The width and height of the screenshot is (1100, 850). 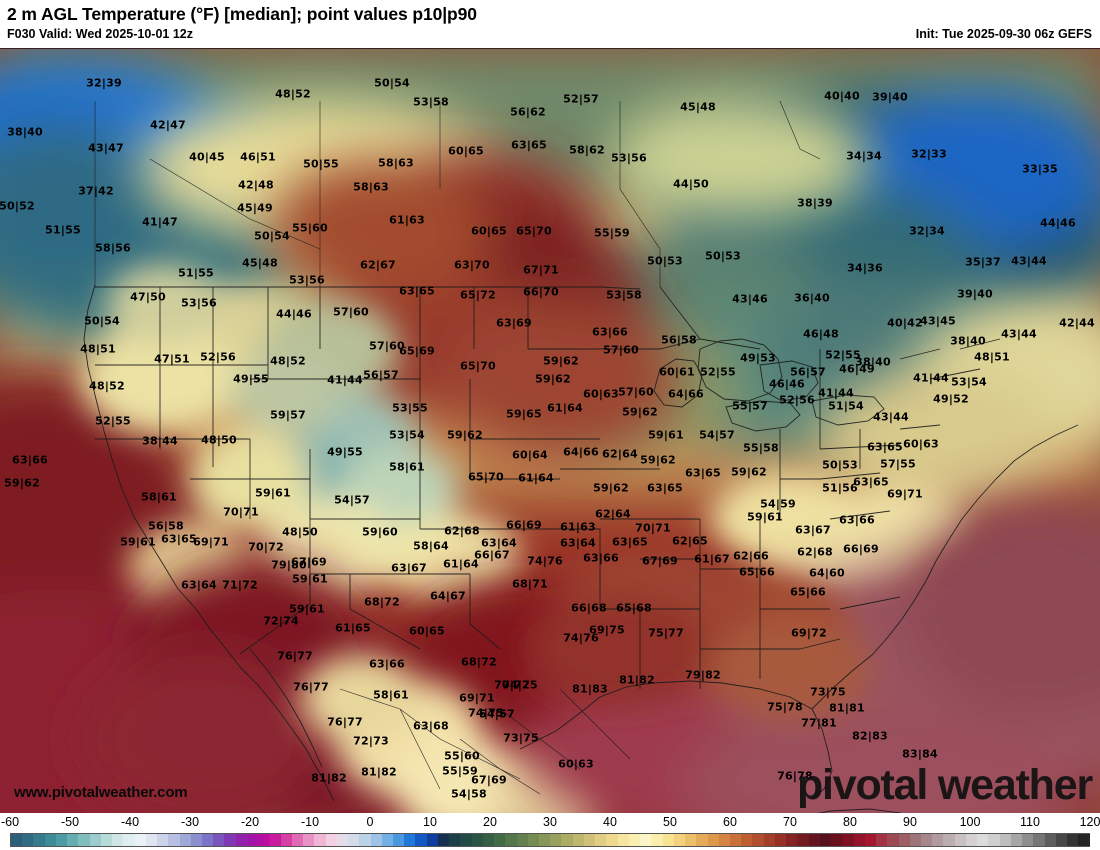 What do you see at coordinates (610, 822) in the screenshot?
I see `colorbar-tick: 40` at bounding box center [610, 822].